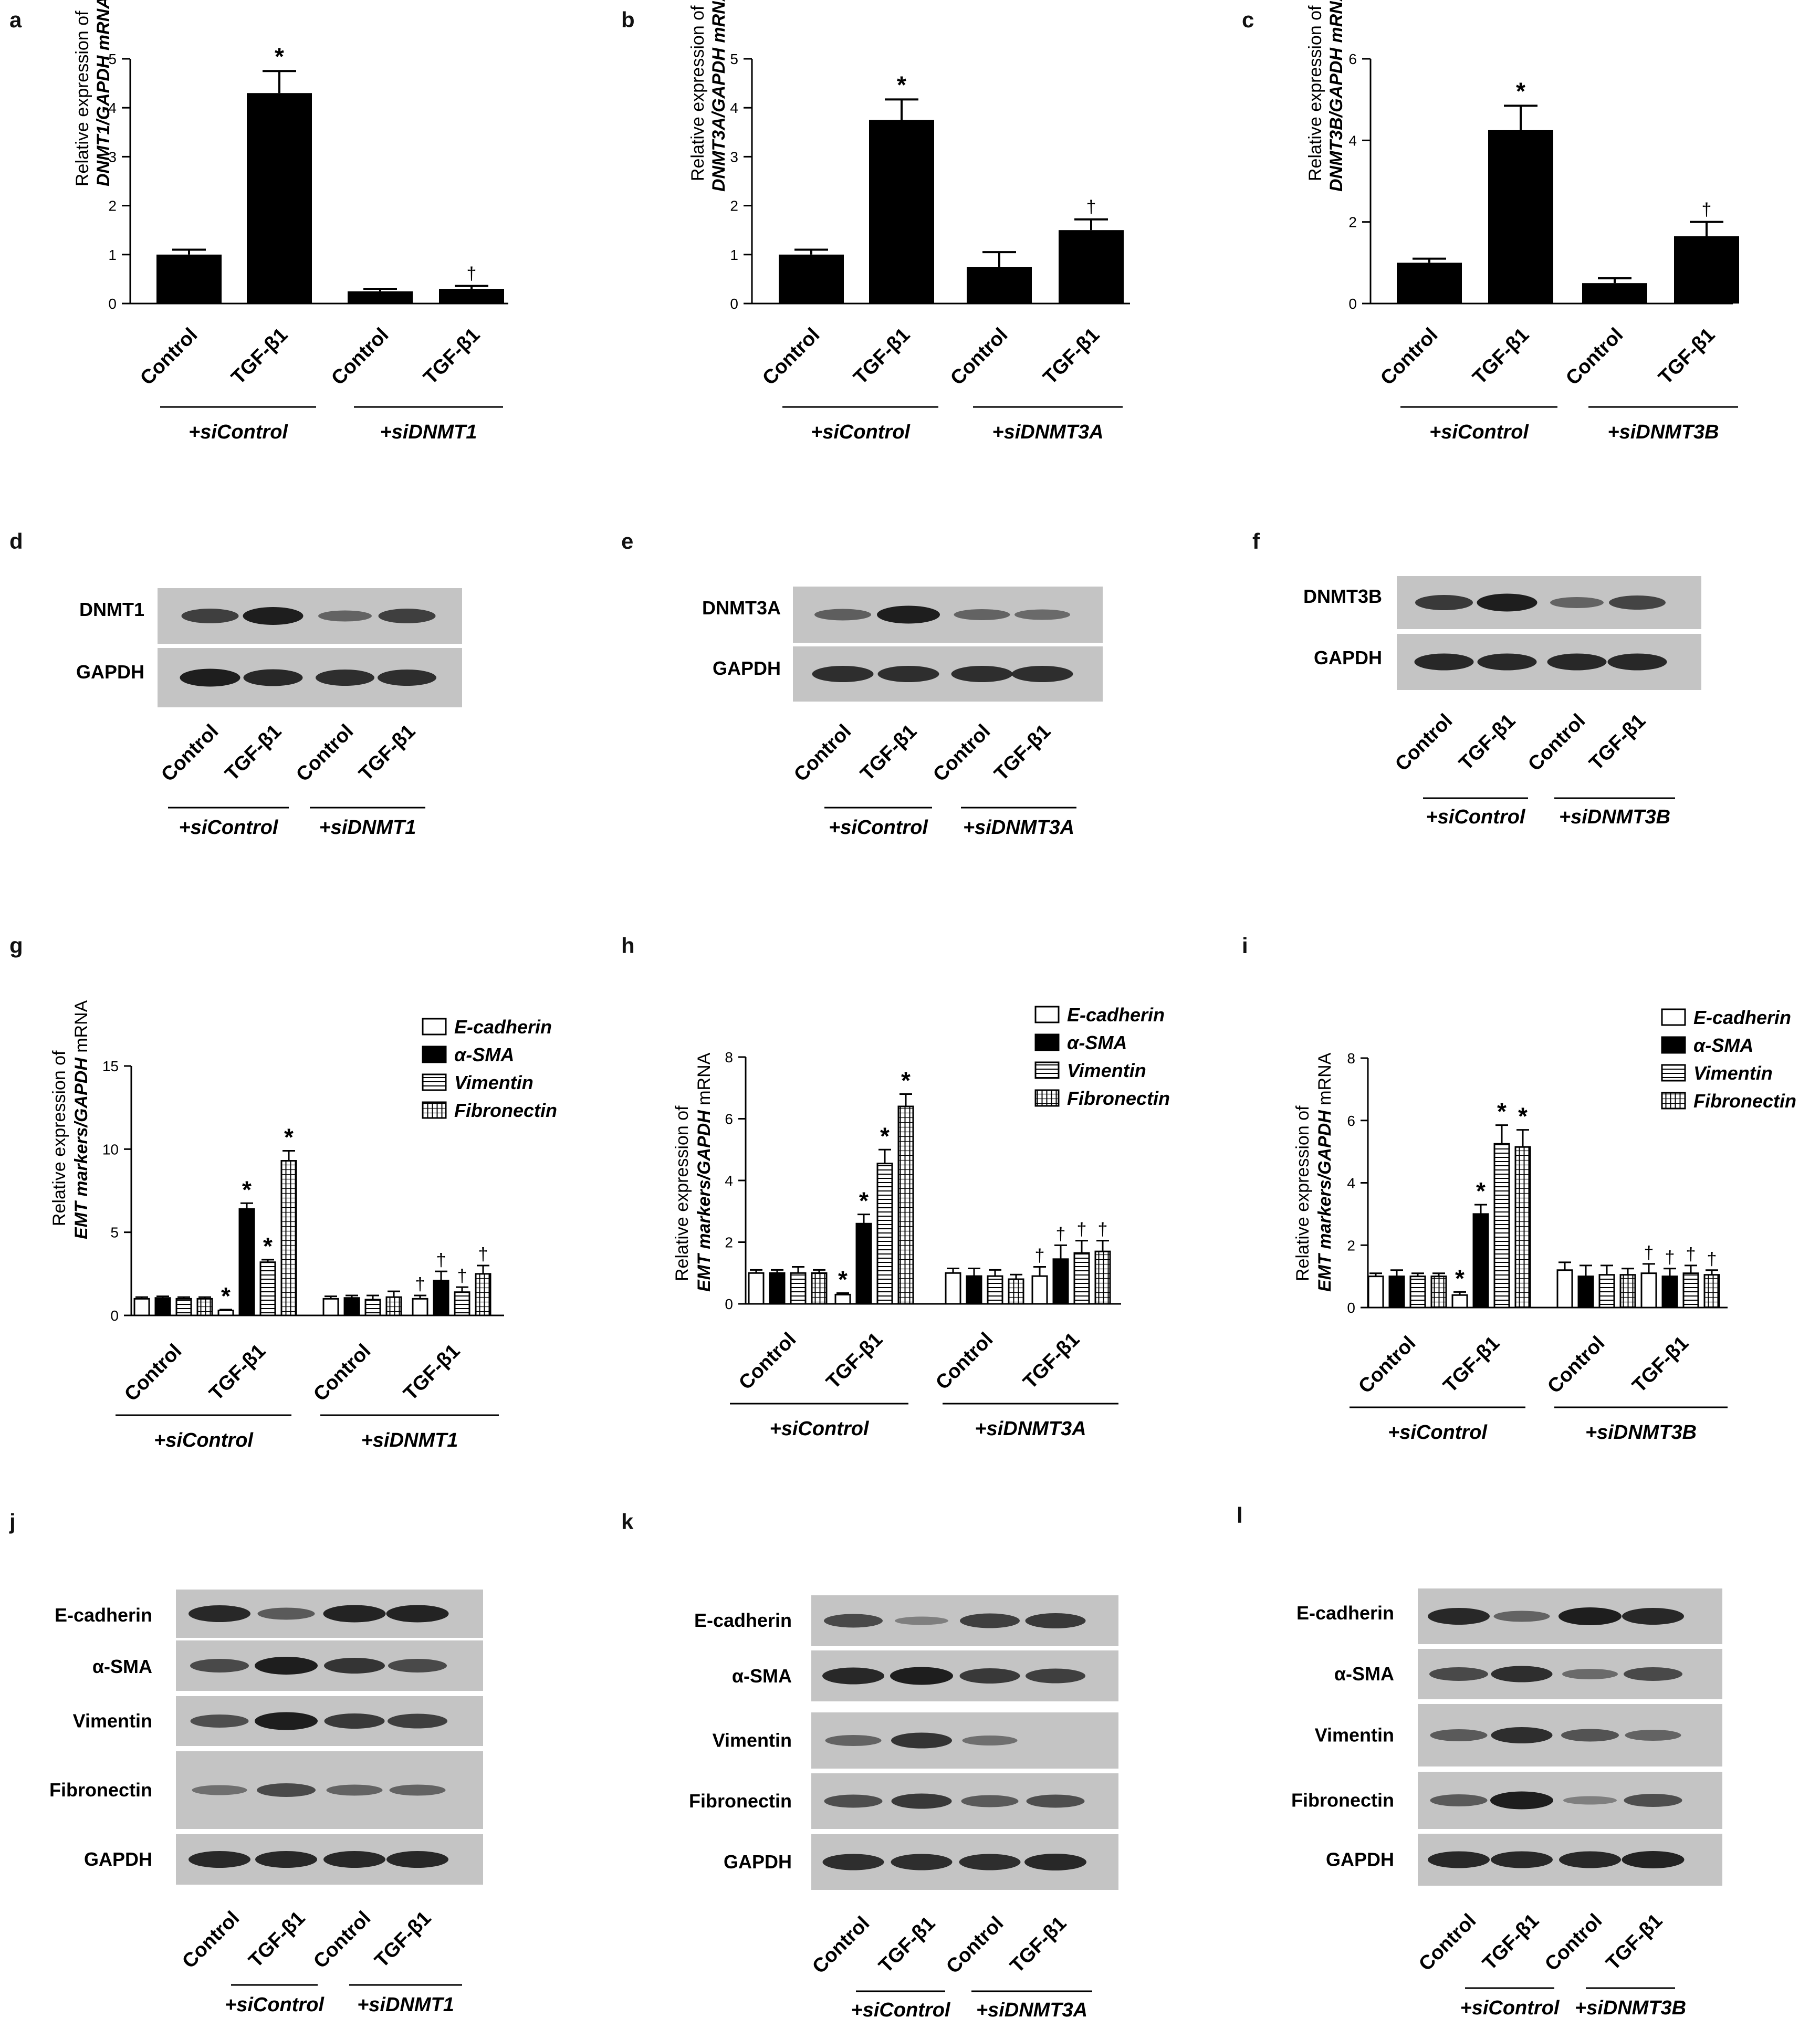  What do you see at coordinates (190, 753) in the screenshot?
I see `x-tick-label-d: Control` at bounding box center [190, 753].